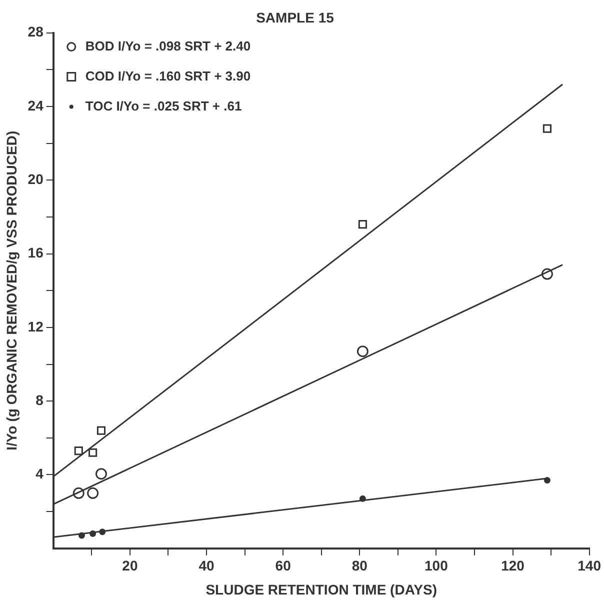 The height and width of the screenshot is (603, 604). What do you see at coordinates (36, 326) in the screenshot?
I see `y-tick-label: 12` at bounding box center [36, 326].